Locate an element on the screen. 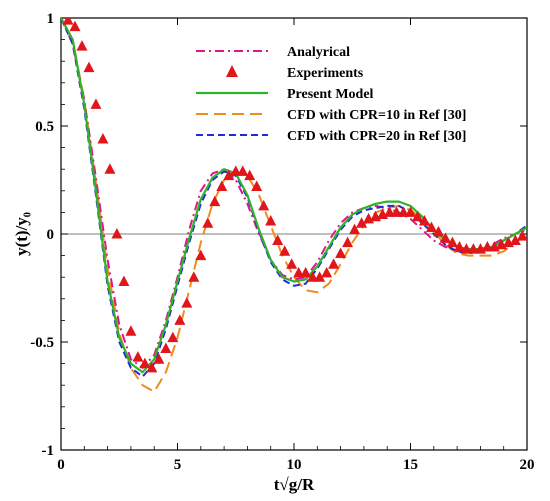 The height and width of the screenshot is (501, 550). x-tick-label: 15 is located at coordinates (410, 465).